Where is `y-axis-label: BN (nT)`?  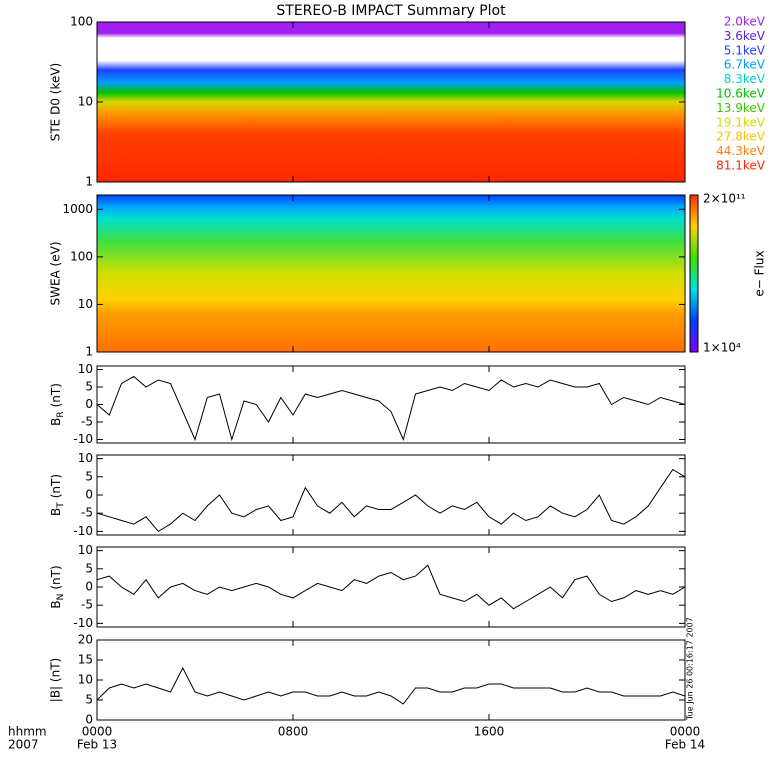
y-axis-label: BN (nT) is located at coordinates (57, 586).